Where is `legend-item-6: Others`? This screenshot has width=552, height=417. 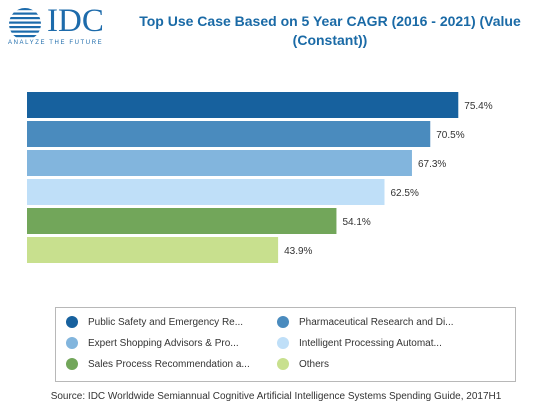
legend-item-6: Others is located at coordinates (303, 364).